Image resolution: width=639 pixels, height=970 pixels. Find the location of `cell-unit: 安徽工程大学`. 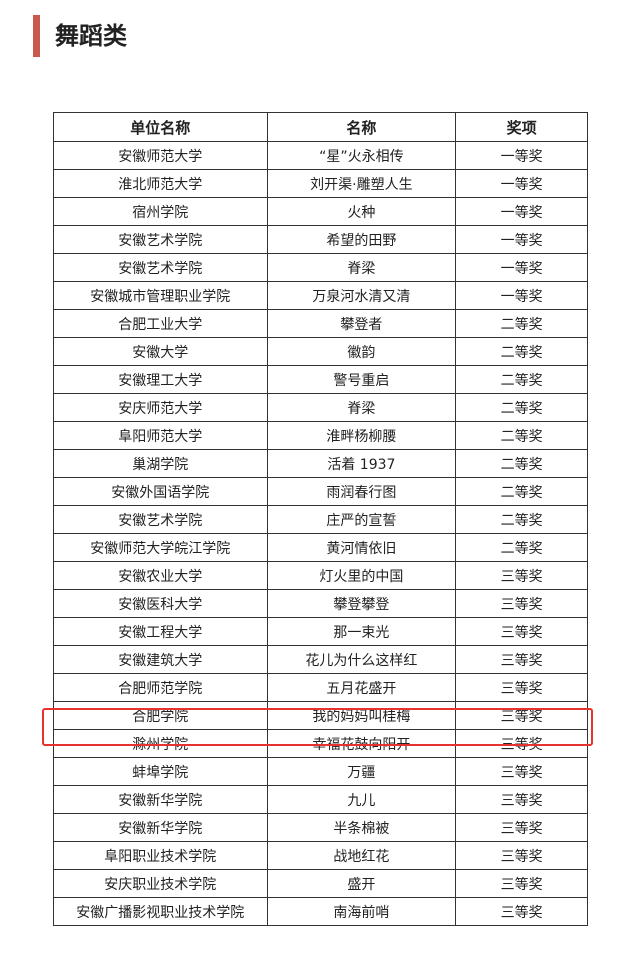

cell-unit: 安徽工程大学 is located at coordinates (160, 631).